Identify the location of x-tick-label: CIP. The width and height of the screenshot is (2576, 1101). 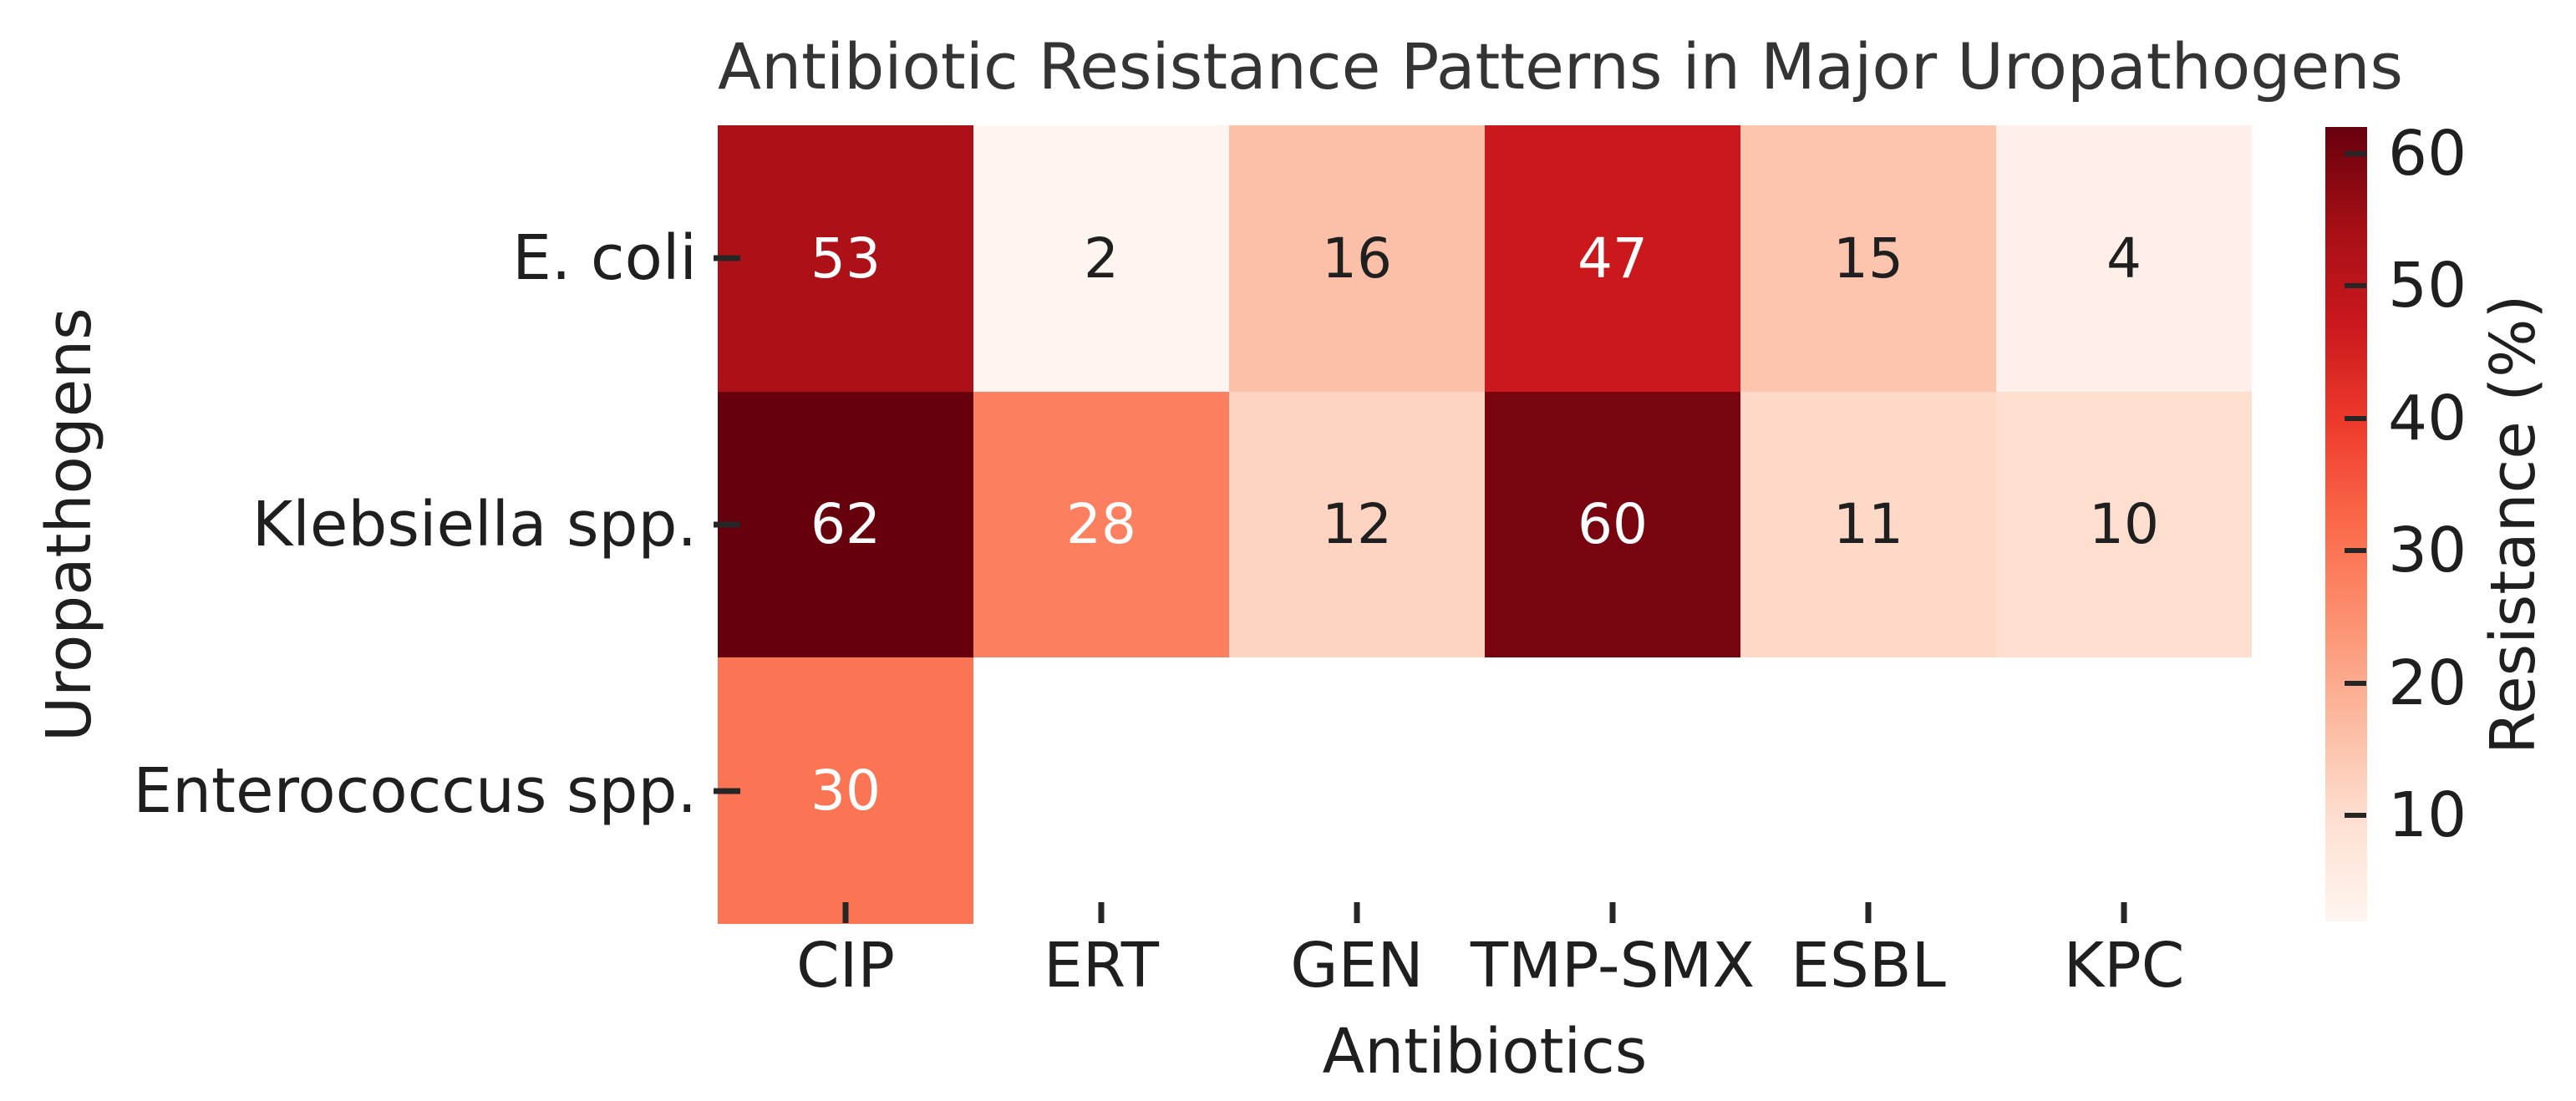
(845, 966).